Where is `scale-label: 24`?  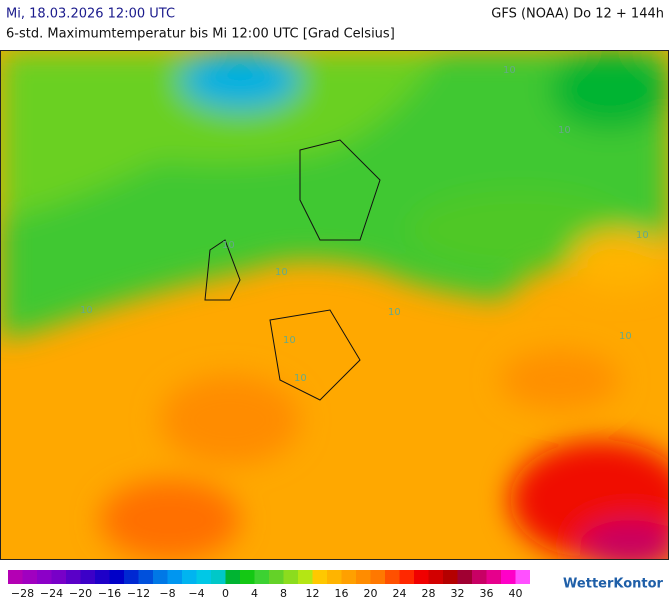 scale-label: 24 is located at coordinates (400, 593).